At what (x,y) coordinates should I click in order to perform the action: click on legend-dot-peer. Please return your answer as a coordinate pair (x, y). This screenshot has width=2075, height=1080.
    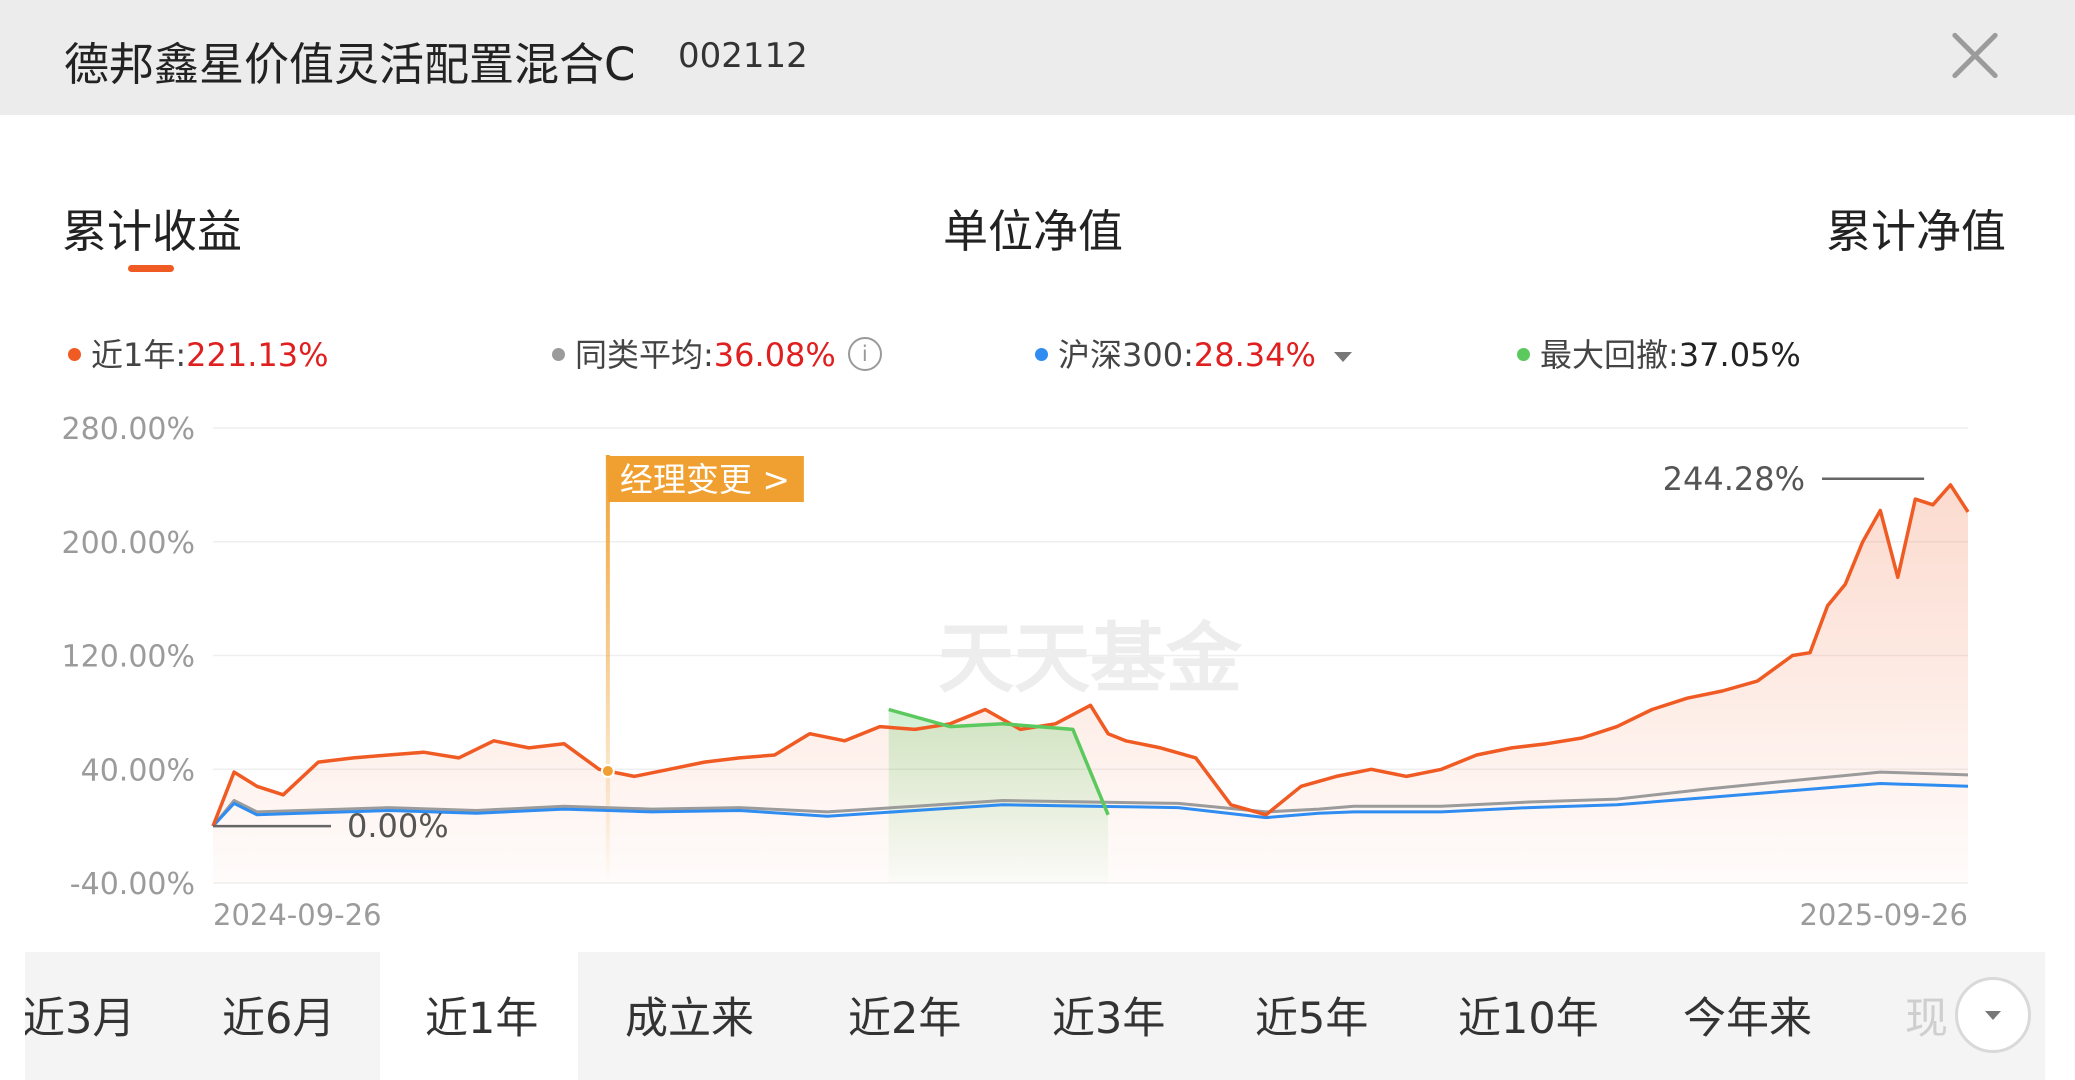
    Looking at the image, I should click on (558, 354).